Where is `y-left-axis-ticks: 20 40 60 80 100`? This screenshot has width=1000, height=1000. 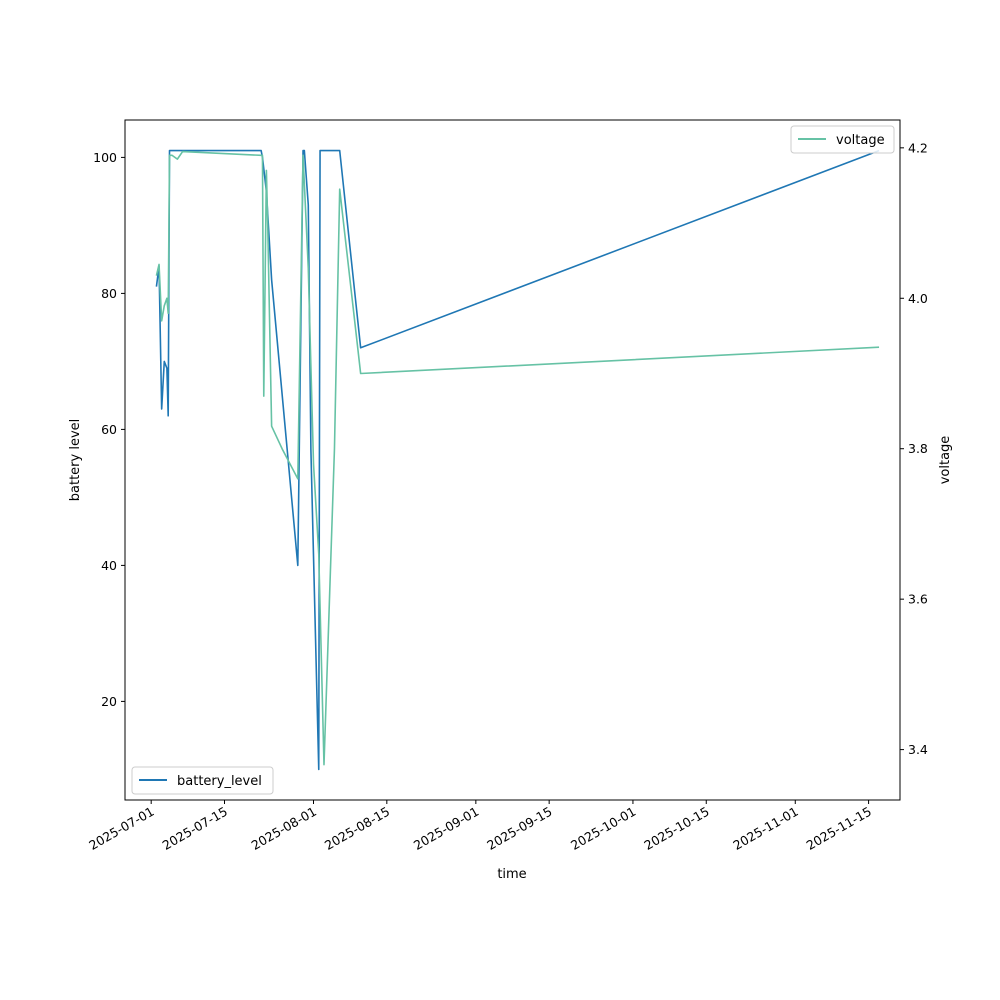
y-left-axis-ticks: 20 40 60 80 100 is located at coordinates (109, 429).